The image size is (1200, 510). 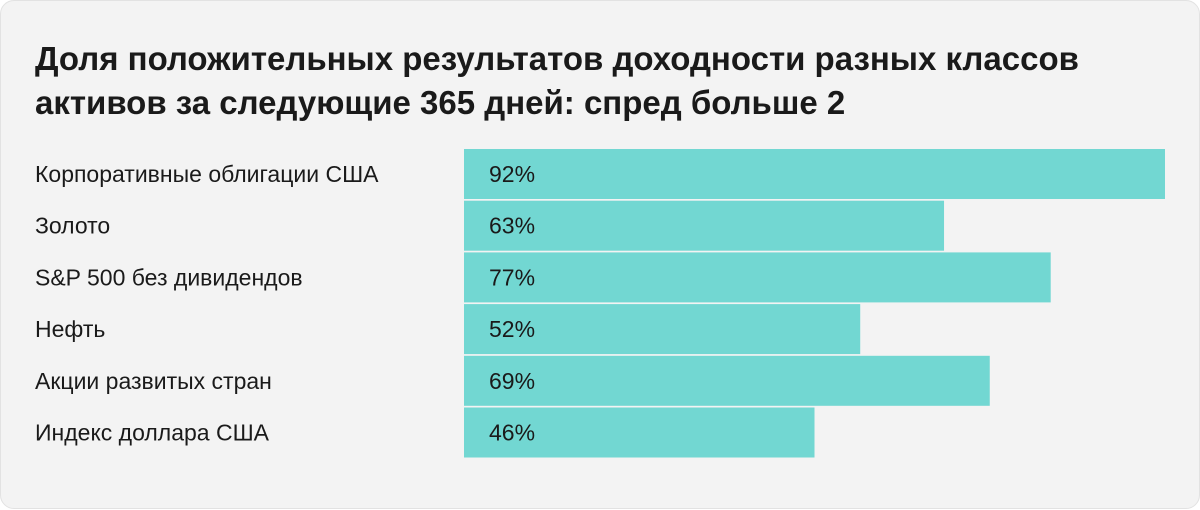 What do you see at coordinates (512, 329) in the screenshot?
I see `value-label: 52%` at bounding box center [512, 329].